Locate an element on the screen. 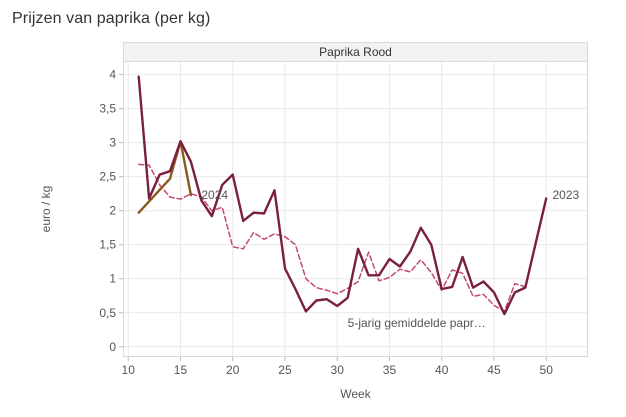  panel-title: Paprika Rood is located at coordinates (355, 52).